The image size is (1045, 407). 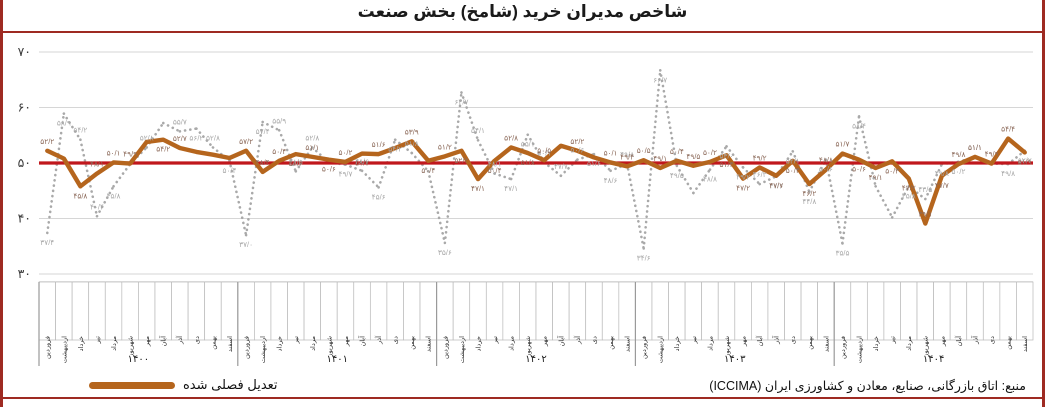 I want to click on data-label-seasonally-adjusted: ۵۱/۱, so click(x=975, y=147).